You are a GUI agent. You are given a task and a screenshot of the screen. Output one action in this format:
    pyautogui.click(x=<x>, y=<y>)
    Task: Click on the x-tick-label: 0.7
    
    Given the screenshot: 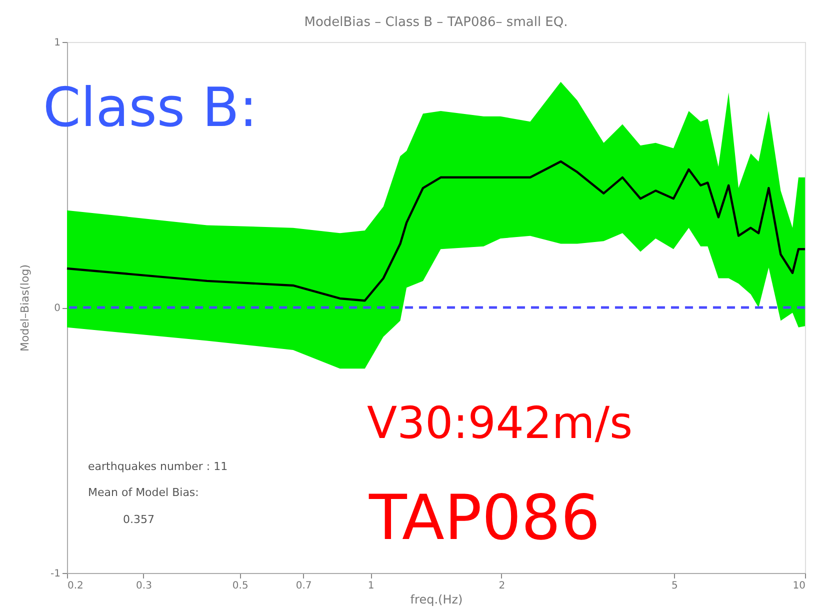 What is the action you would take?
    pyautogui.click(x=304, y=586)
    